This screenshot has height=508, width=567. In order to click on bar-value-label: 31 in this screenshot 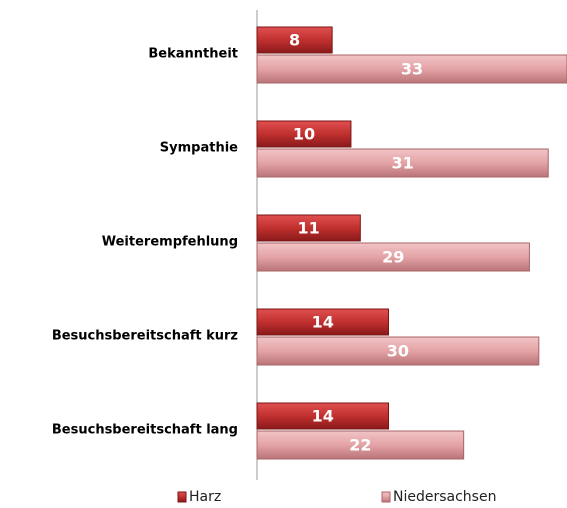, I will do `click(402, 163)`.